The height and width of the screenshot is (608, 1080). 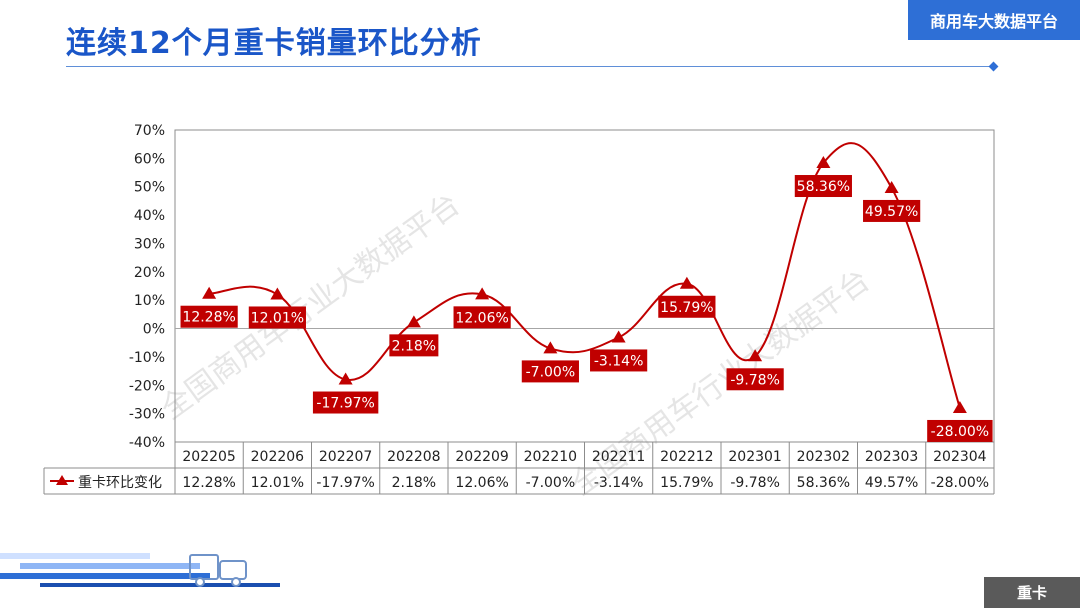 What do you see at coordinates (686, 483) in the screenshot?
I see `table-value-cell: 15.79%` at bounding box center [686, 483].